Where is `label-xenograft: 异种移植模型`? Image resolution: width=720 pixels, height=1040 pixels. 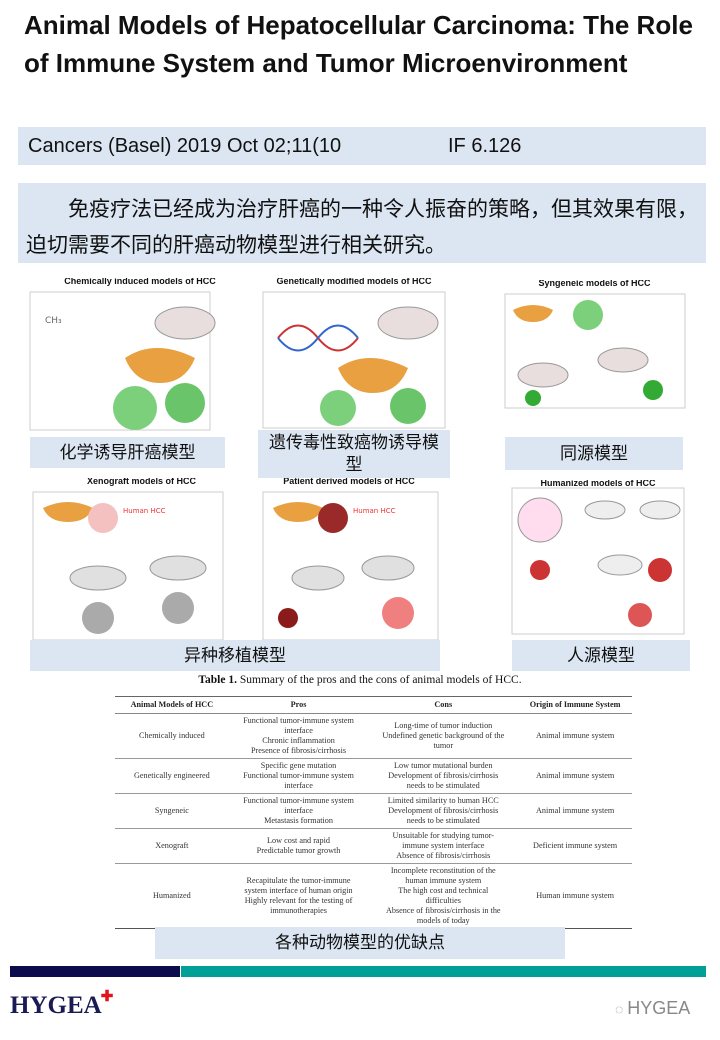
label-xenograft: 异种移植模型 is located at coordinates (235, 655).